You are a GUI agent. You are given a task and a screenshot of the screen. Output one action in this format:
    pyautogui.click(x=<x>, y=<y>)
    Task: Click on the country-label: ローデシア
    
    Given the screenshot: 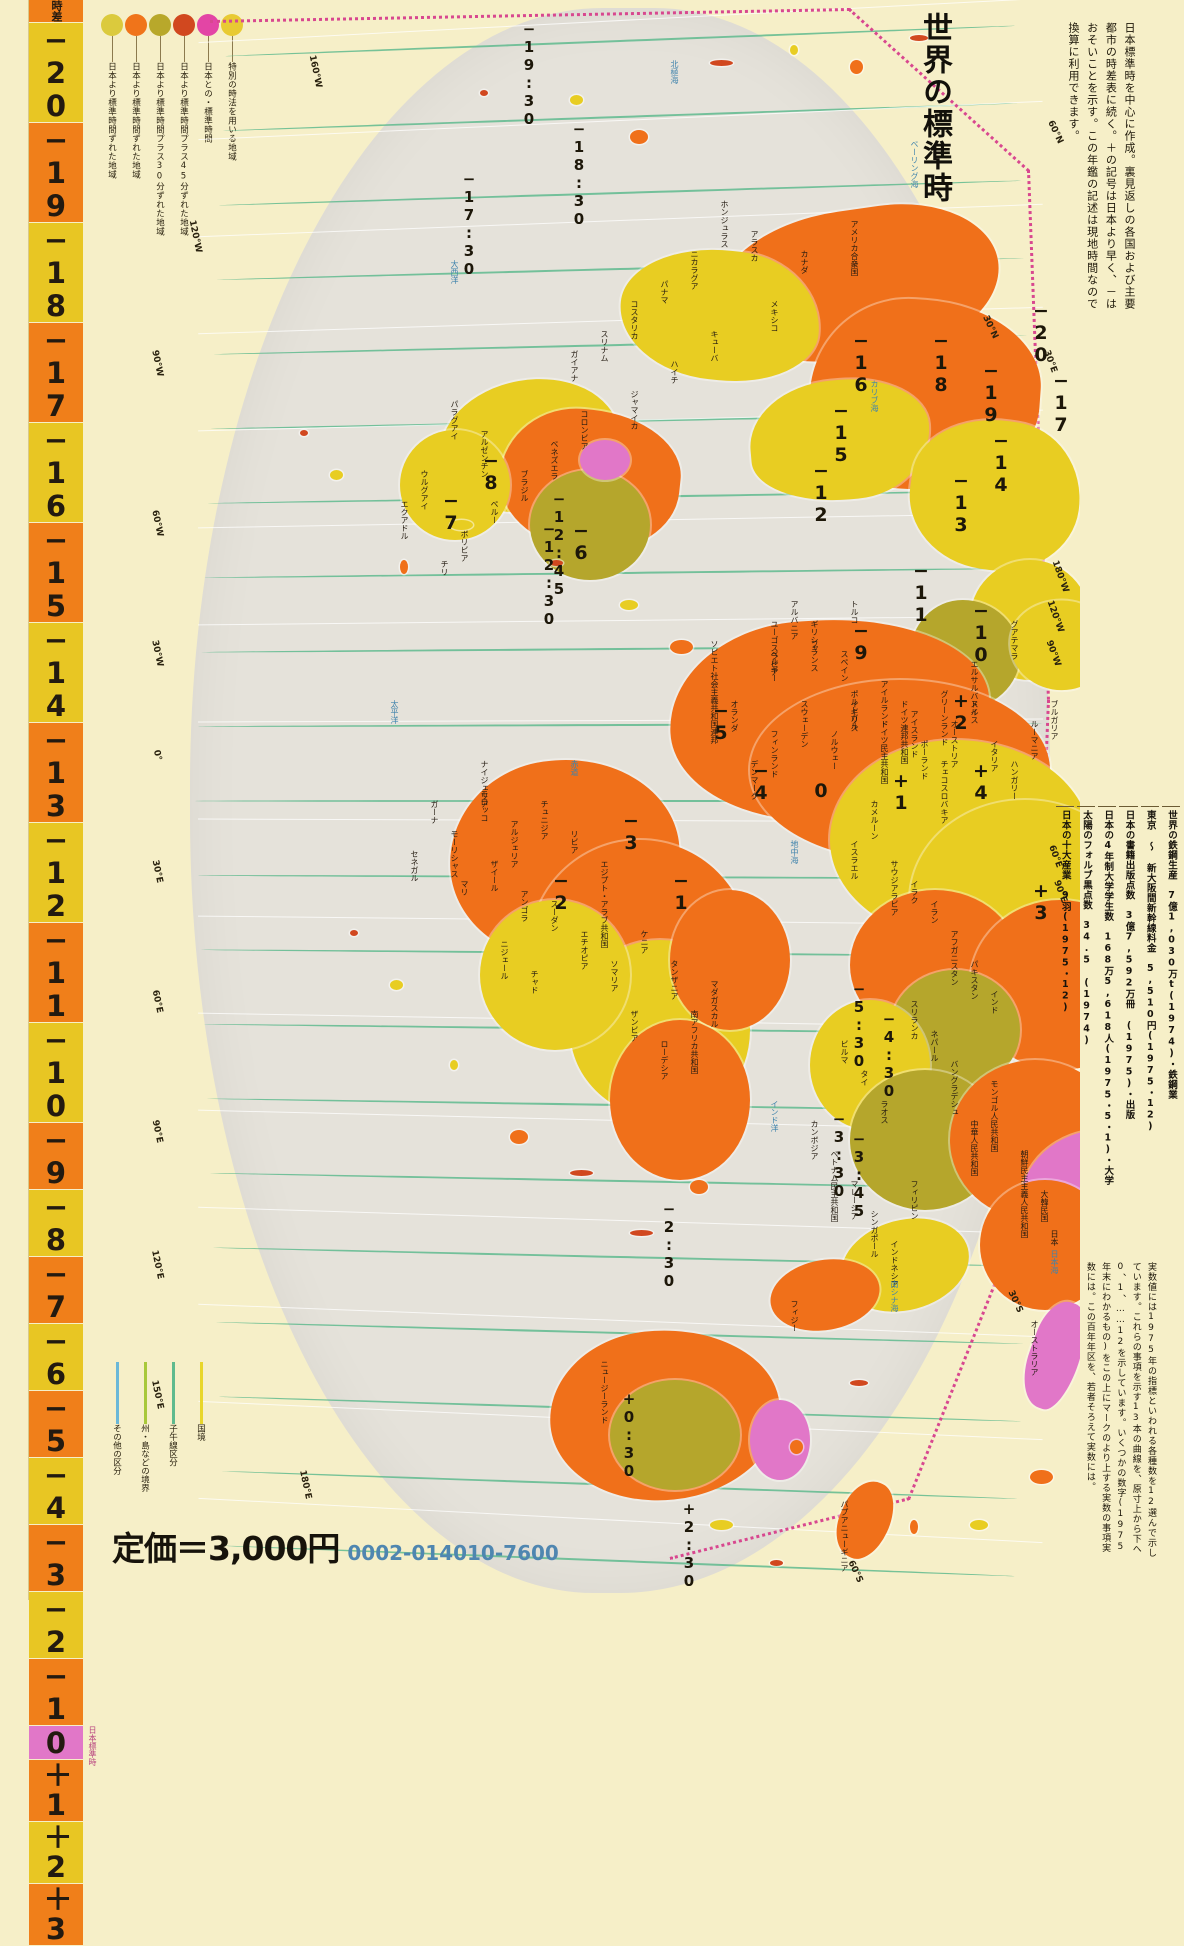 What is the action you would take?
    pyautogui.click(x=664, y=1060)
    